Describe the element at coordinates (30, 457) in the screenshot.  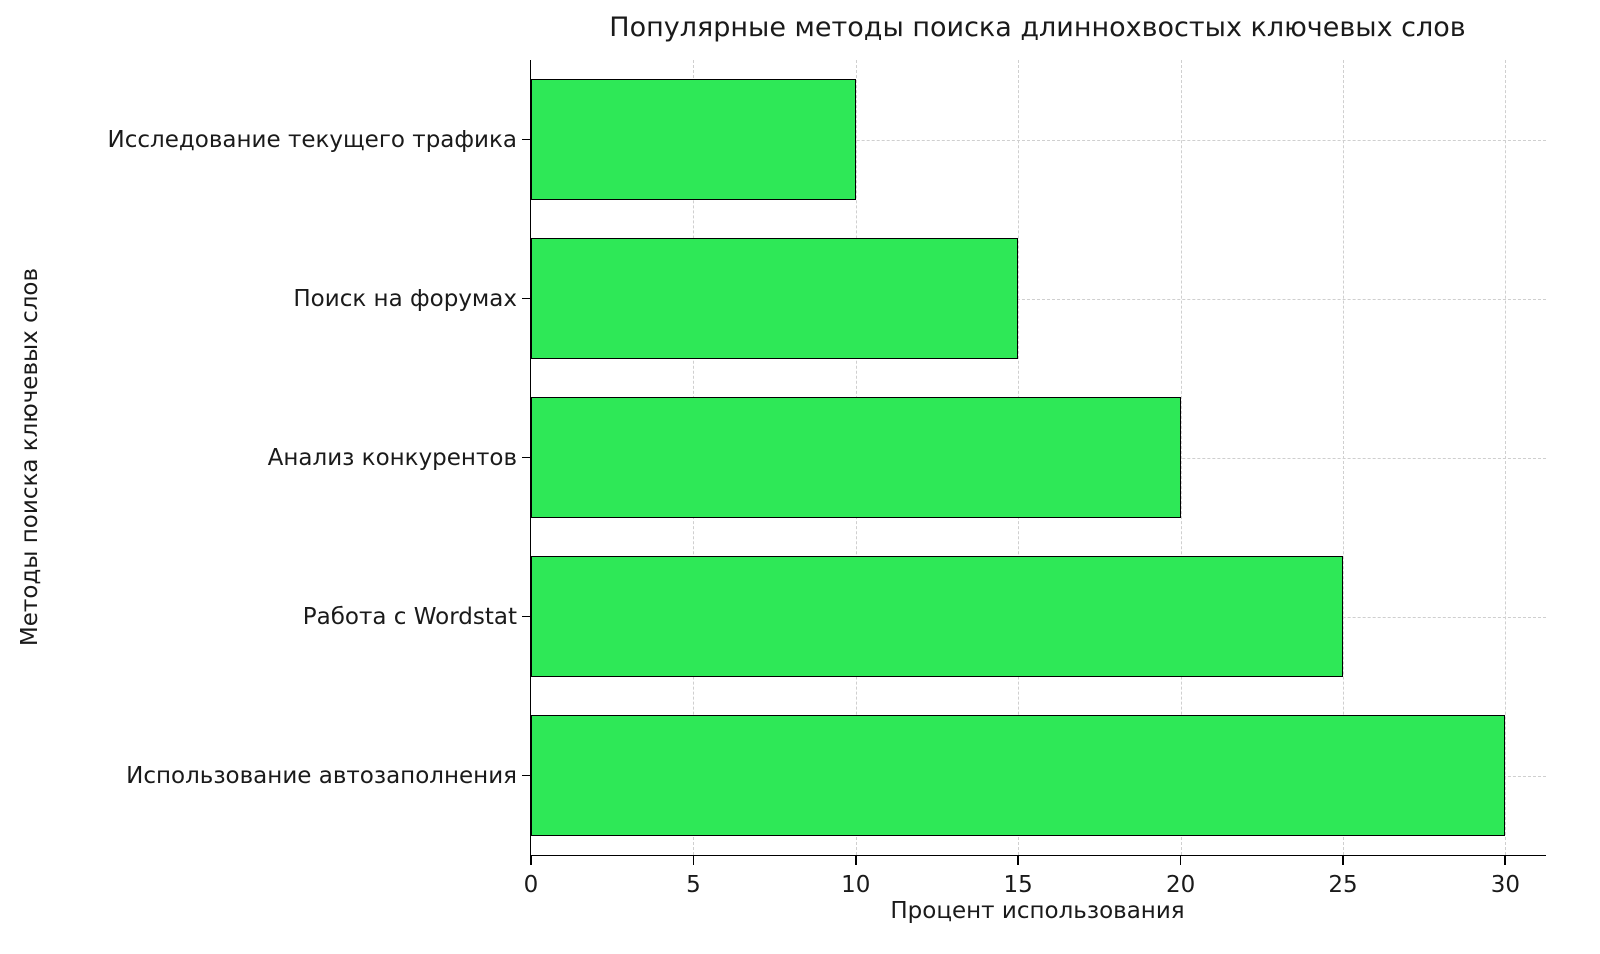
I see `y-axis-label: Методы поиска ключевых слов` at that location.